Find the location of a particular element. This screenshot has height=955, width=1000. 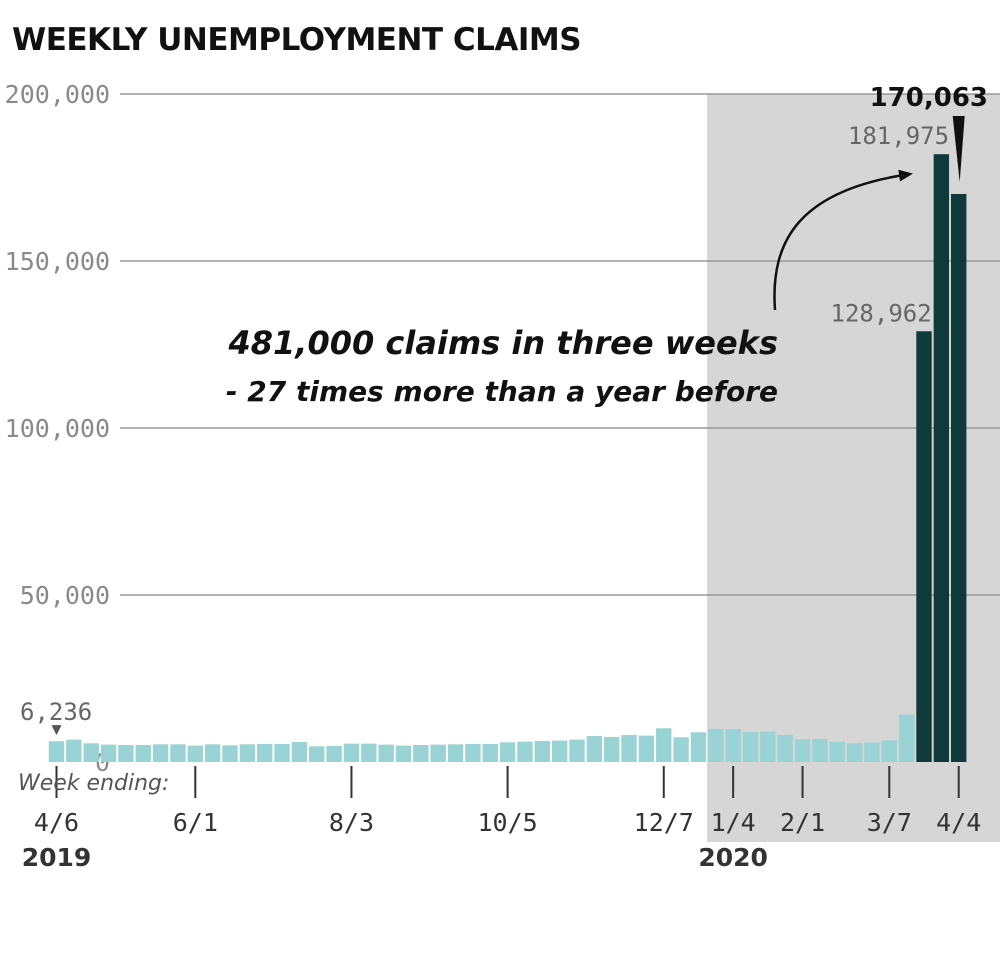

data-label: 6,236 is located at coordinates (56, 712).